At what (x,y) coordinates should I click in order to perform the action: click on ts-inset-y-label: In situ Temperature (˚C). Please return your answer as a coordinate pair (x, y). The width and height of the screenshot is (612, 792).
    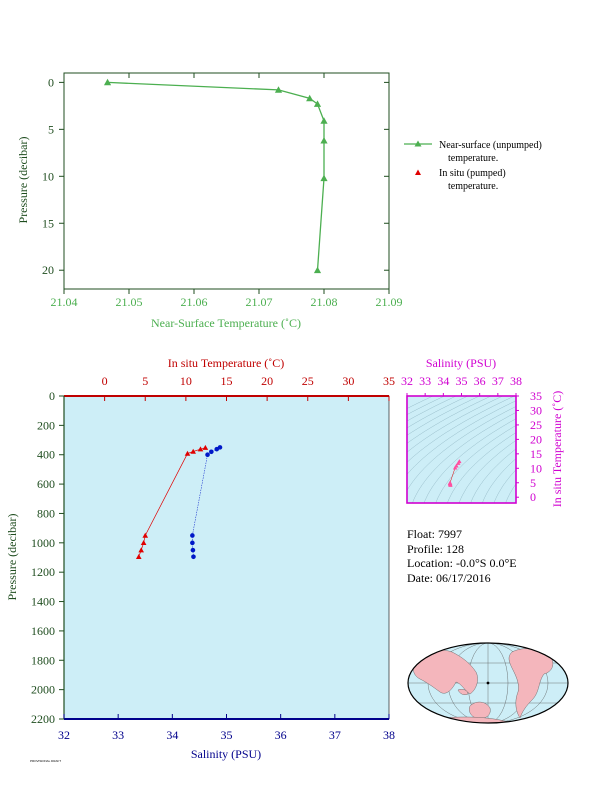
    Looking at the image, I should click on (557, 449).